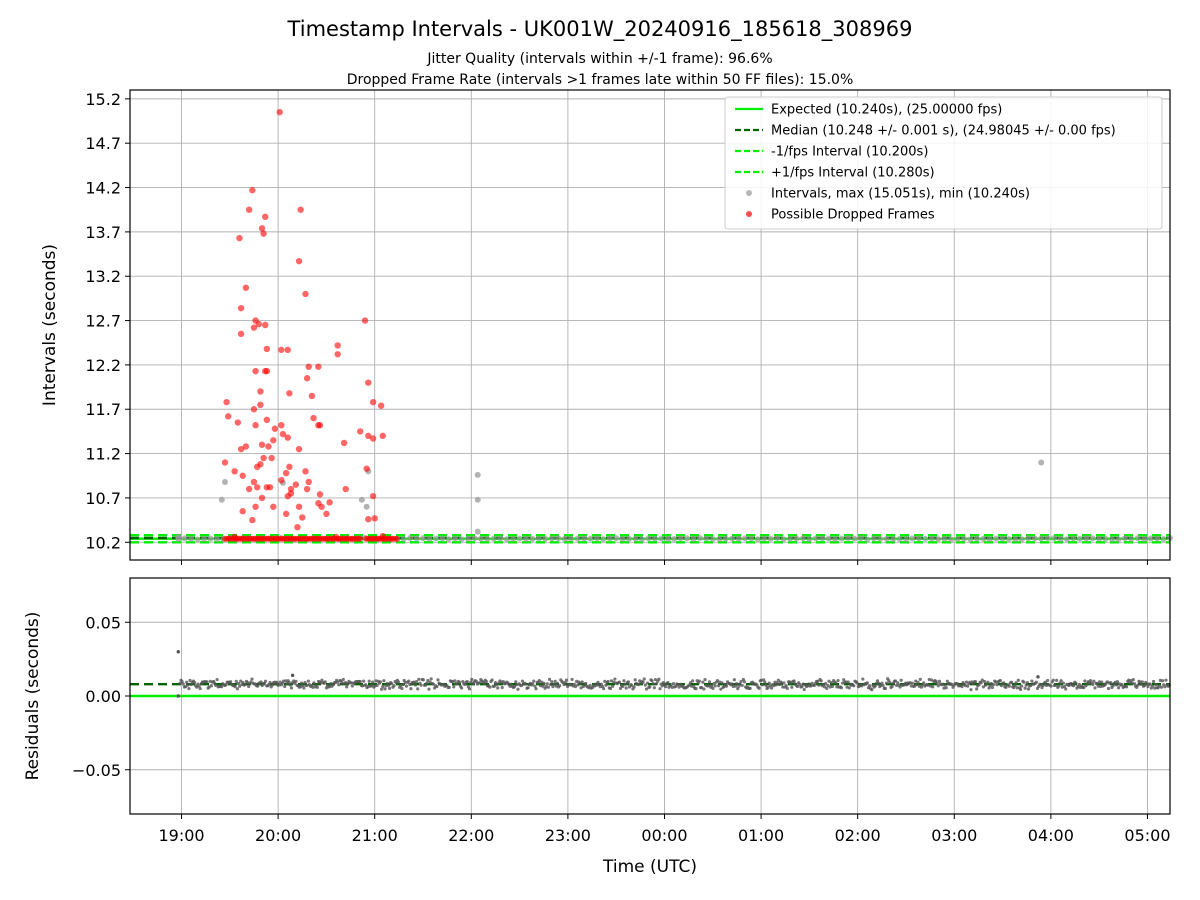  I want to click on bottom-points, so click(673, 674).